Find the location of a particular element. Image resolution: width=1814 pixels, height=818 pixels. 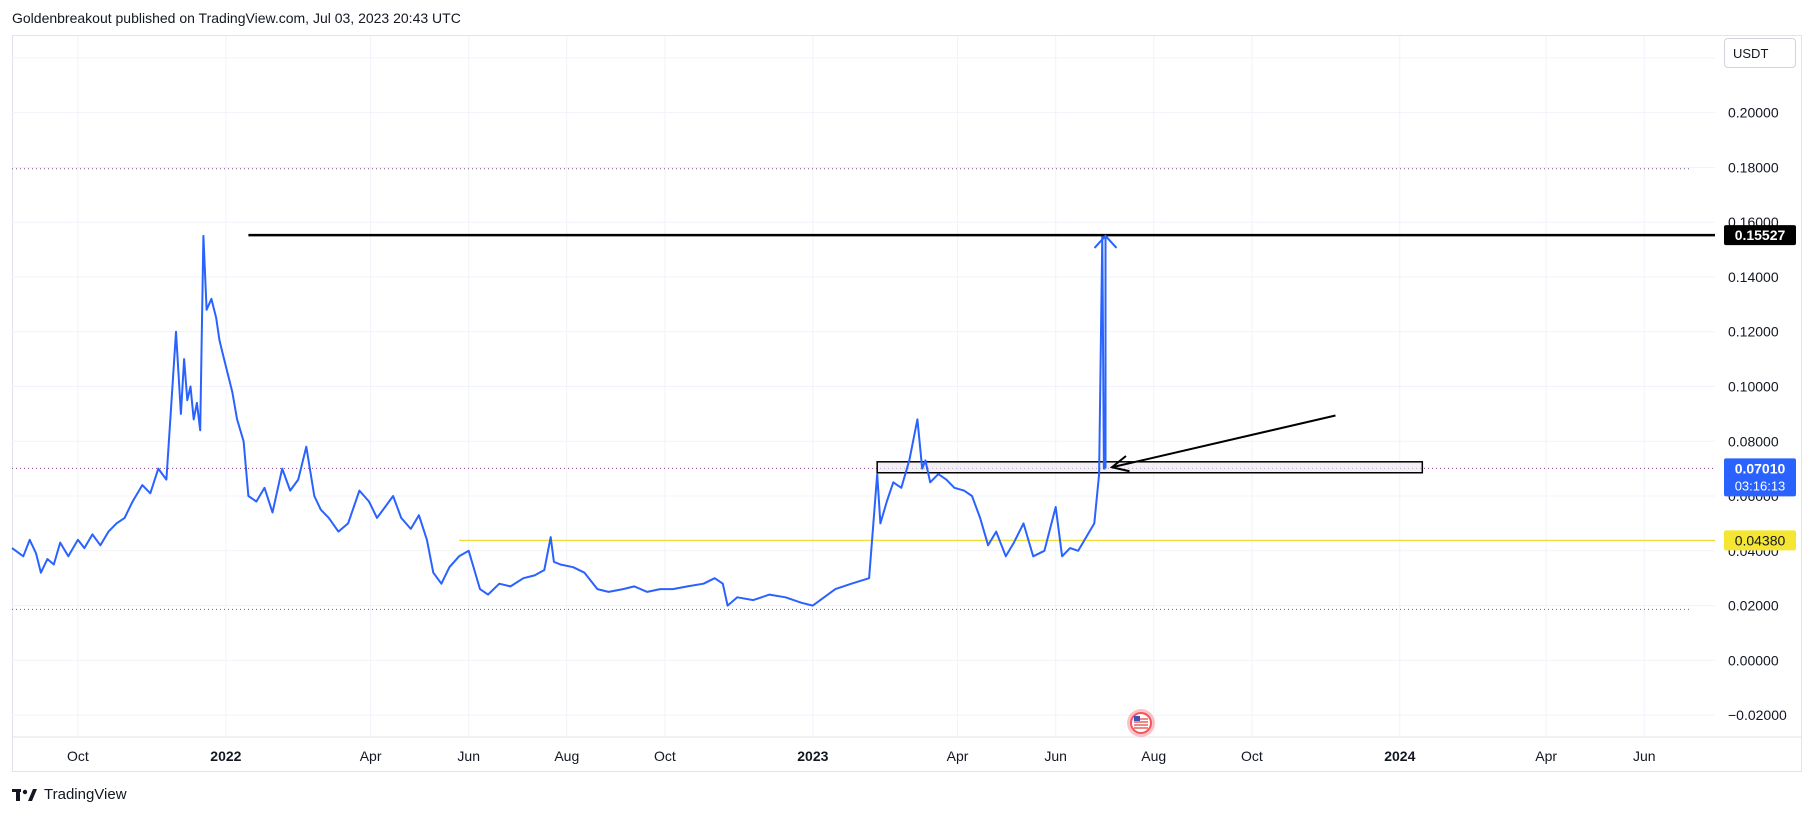

x-tick-label: 2023 is located at coordinates (812, 756).